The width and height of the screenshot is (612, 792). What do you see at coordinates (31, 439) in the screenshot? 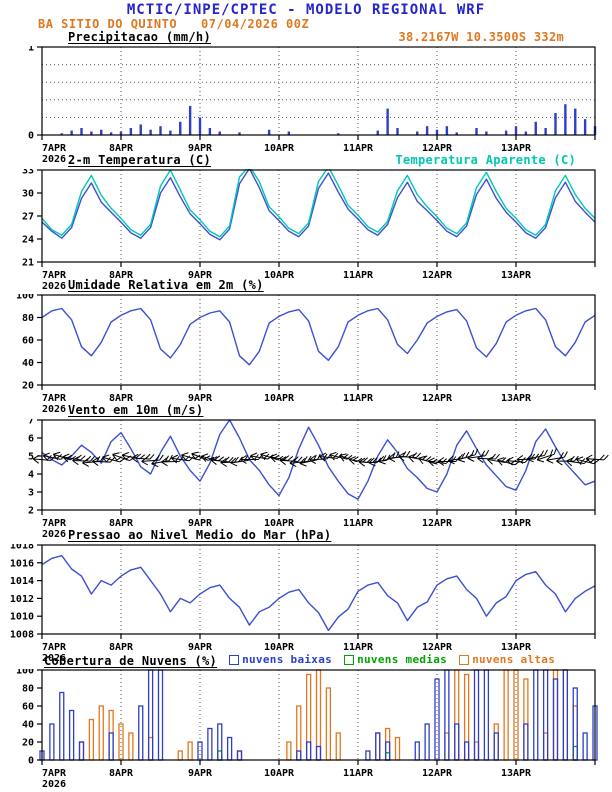
I see `y-tick-label: 6` at bounding box center [31, 439].